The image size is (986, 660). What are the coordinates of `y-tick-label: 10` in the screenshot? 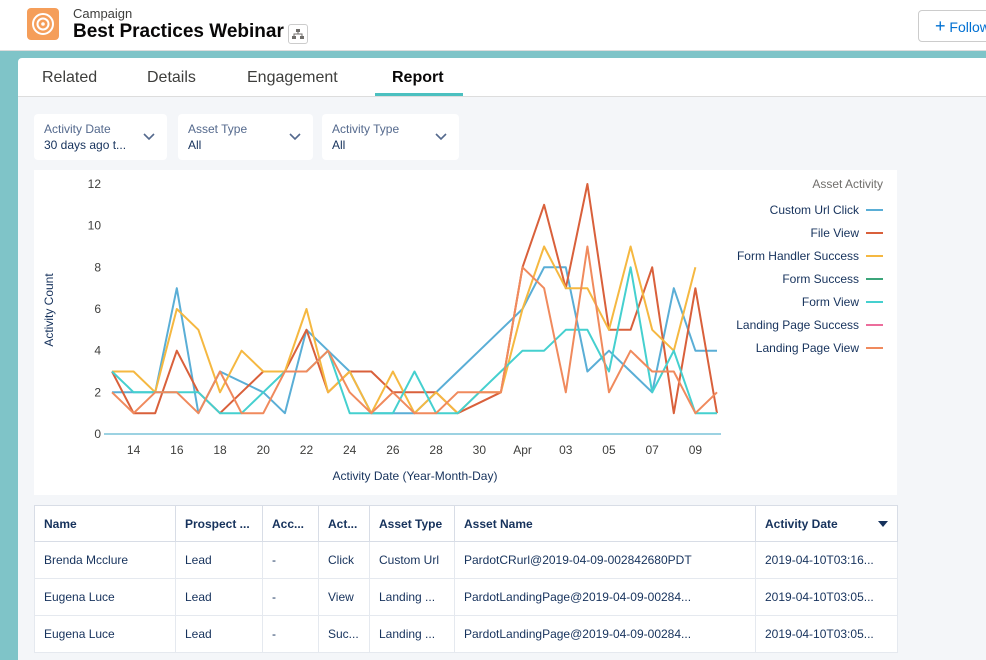 It's located at (95, 226).